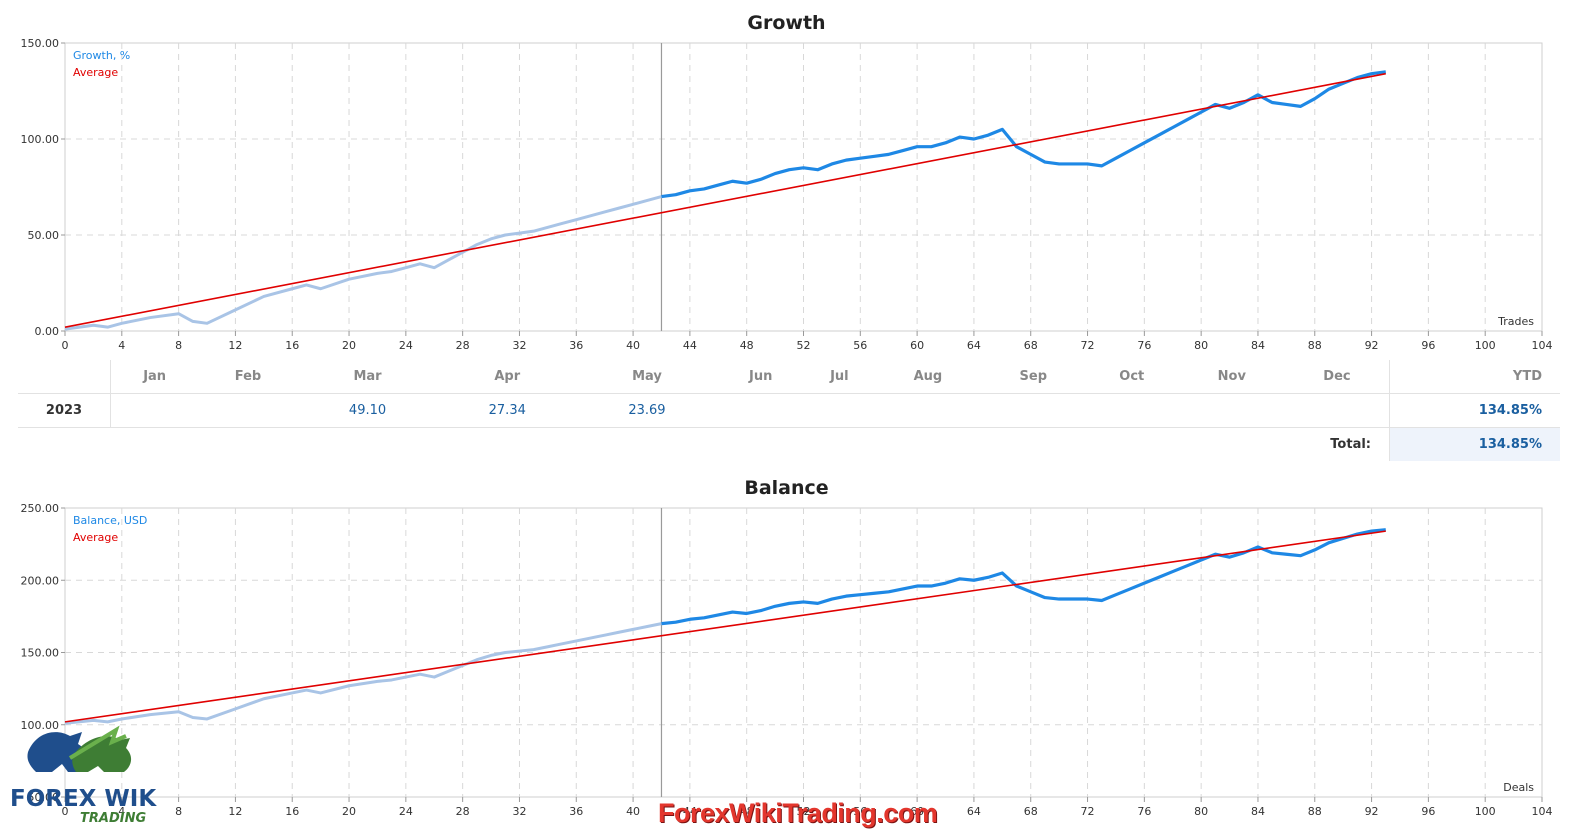  What do you see at coordinates (760, 410) in the screenshot?
I see `month-value-jun` at bounding box center [760, 410].